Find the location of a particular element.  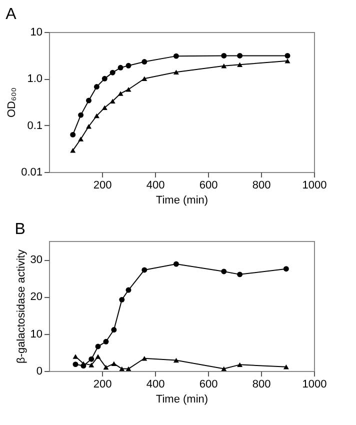

y-tick-label: 0.01 is located at coordinates (31, 172).